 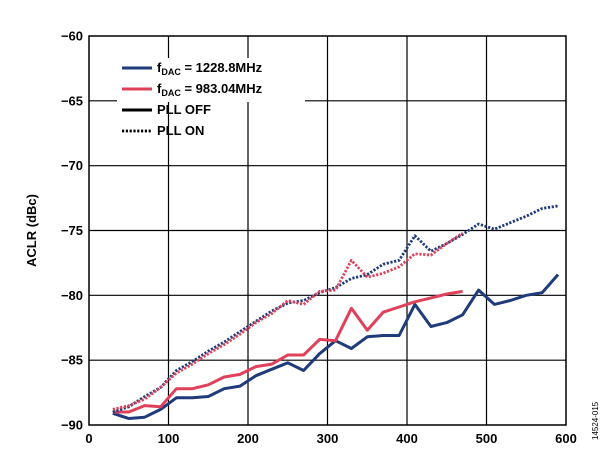 What do you see at coordinates (184, 109) in the screenshot?
I see `legend-label: PLL OFF` at bounding box center [184, 109].